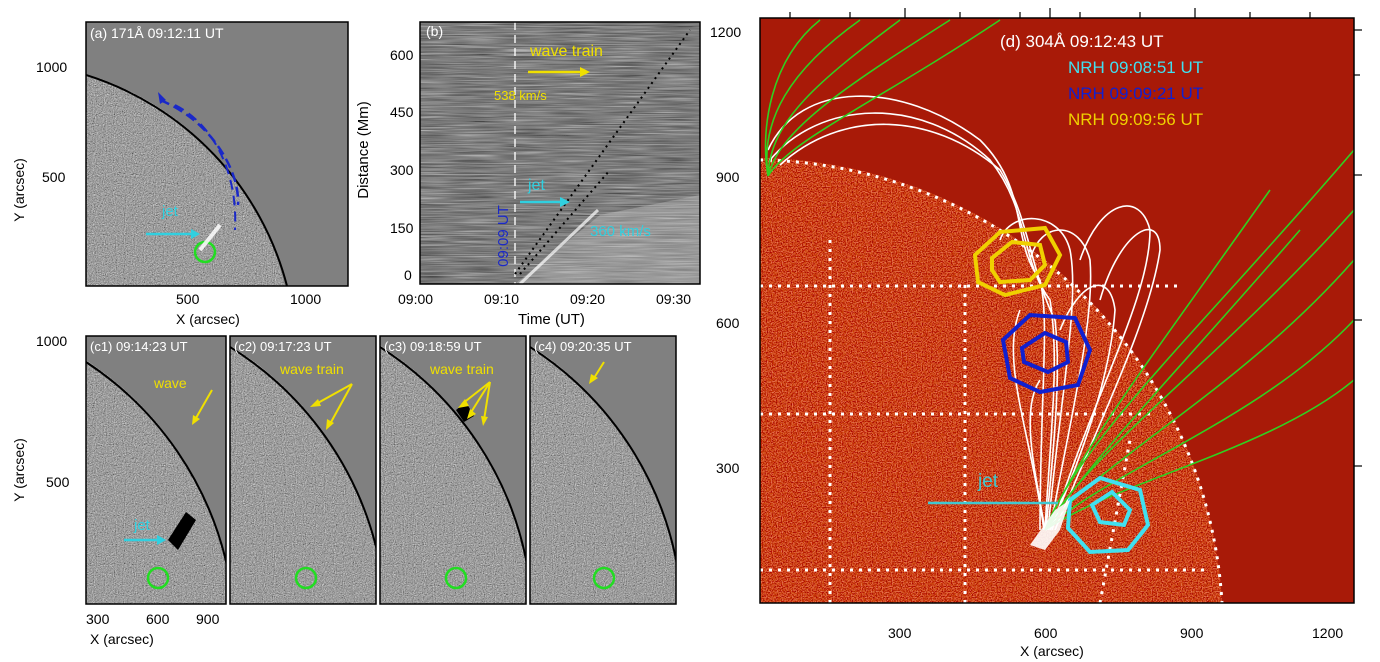 The width and height of the screenshot is (1380, 662). Describe the element at coordinates (142, 525) in the screenshot. I see `panel-c1-jet-label: jet` at that location.